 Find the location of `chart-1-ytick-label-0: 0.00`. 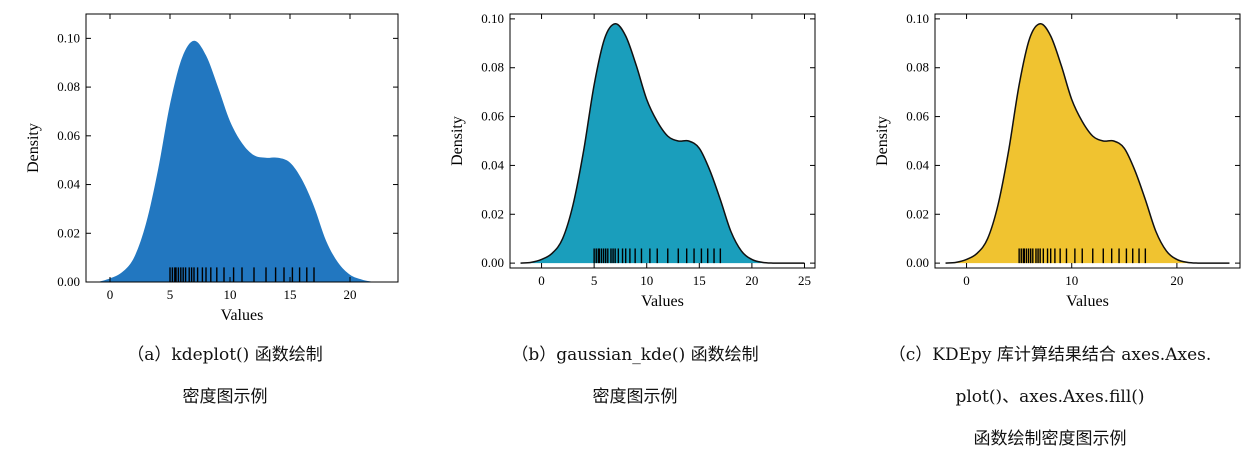

chart-1-ytick-label-0: 0.00 is located at coordinates (492, 262).